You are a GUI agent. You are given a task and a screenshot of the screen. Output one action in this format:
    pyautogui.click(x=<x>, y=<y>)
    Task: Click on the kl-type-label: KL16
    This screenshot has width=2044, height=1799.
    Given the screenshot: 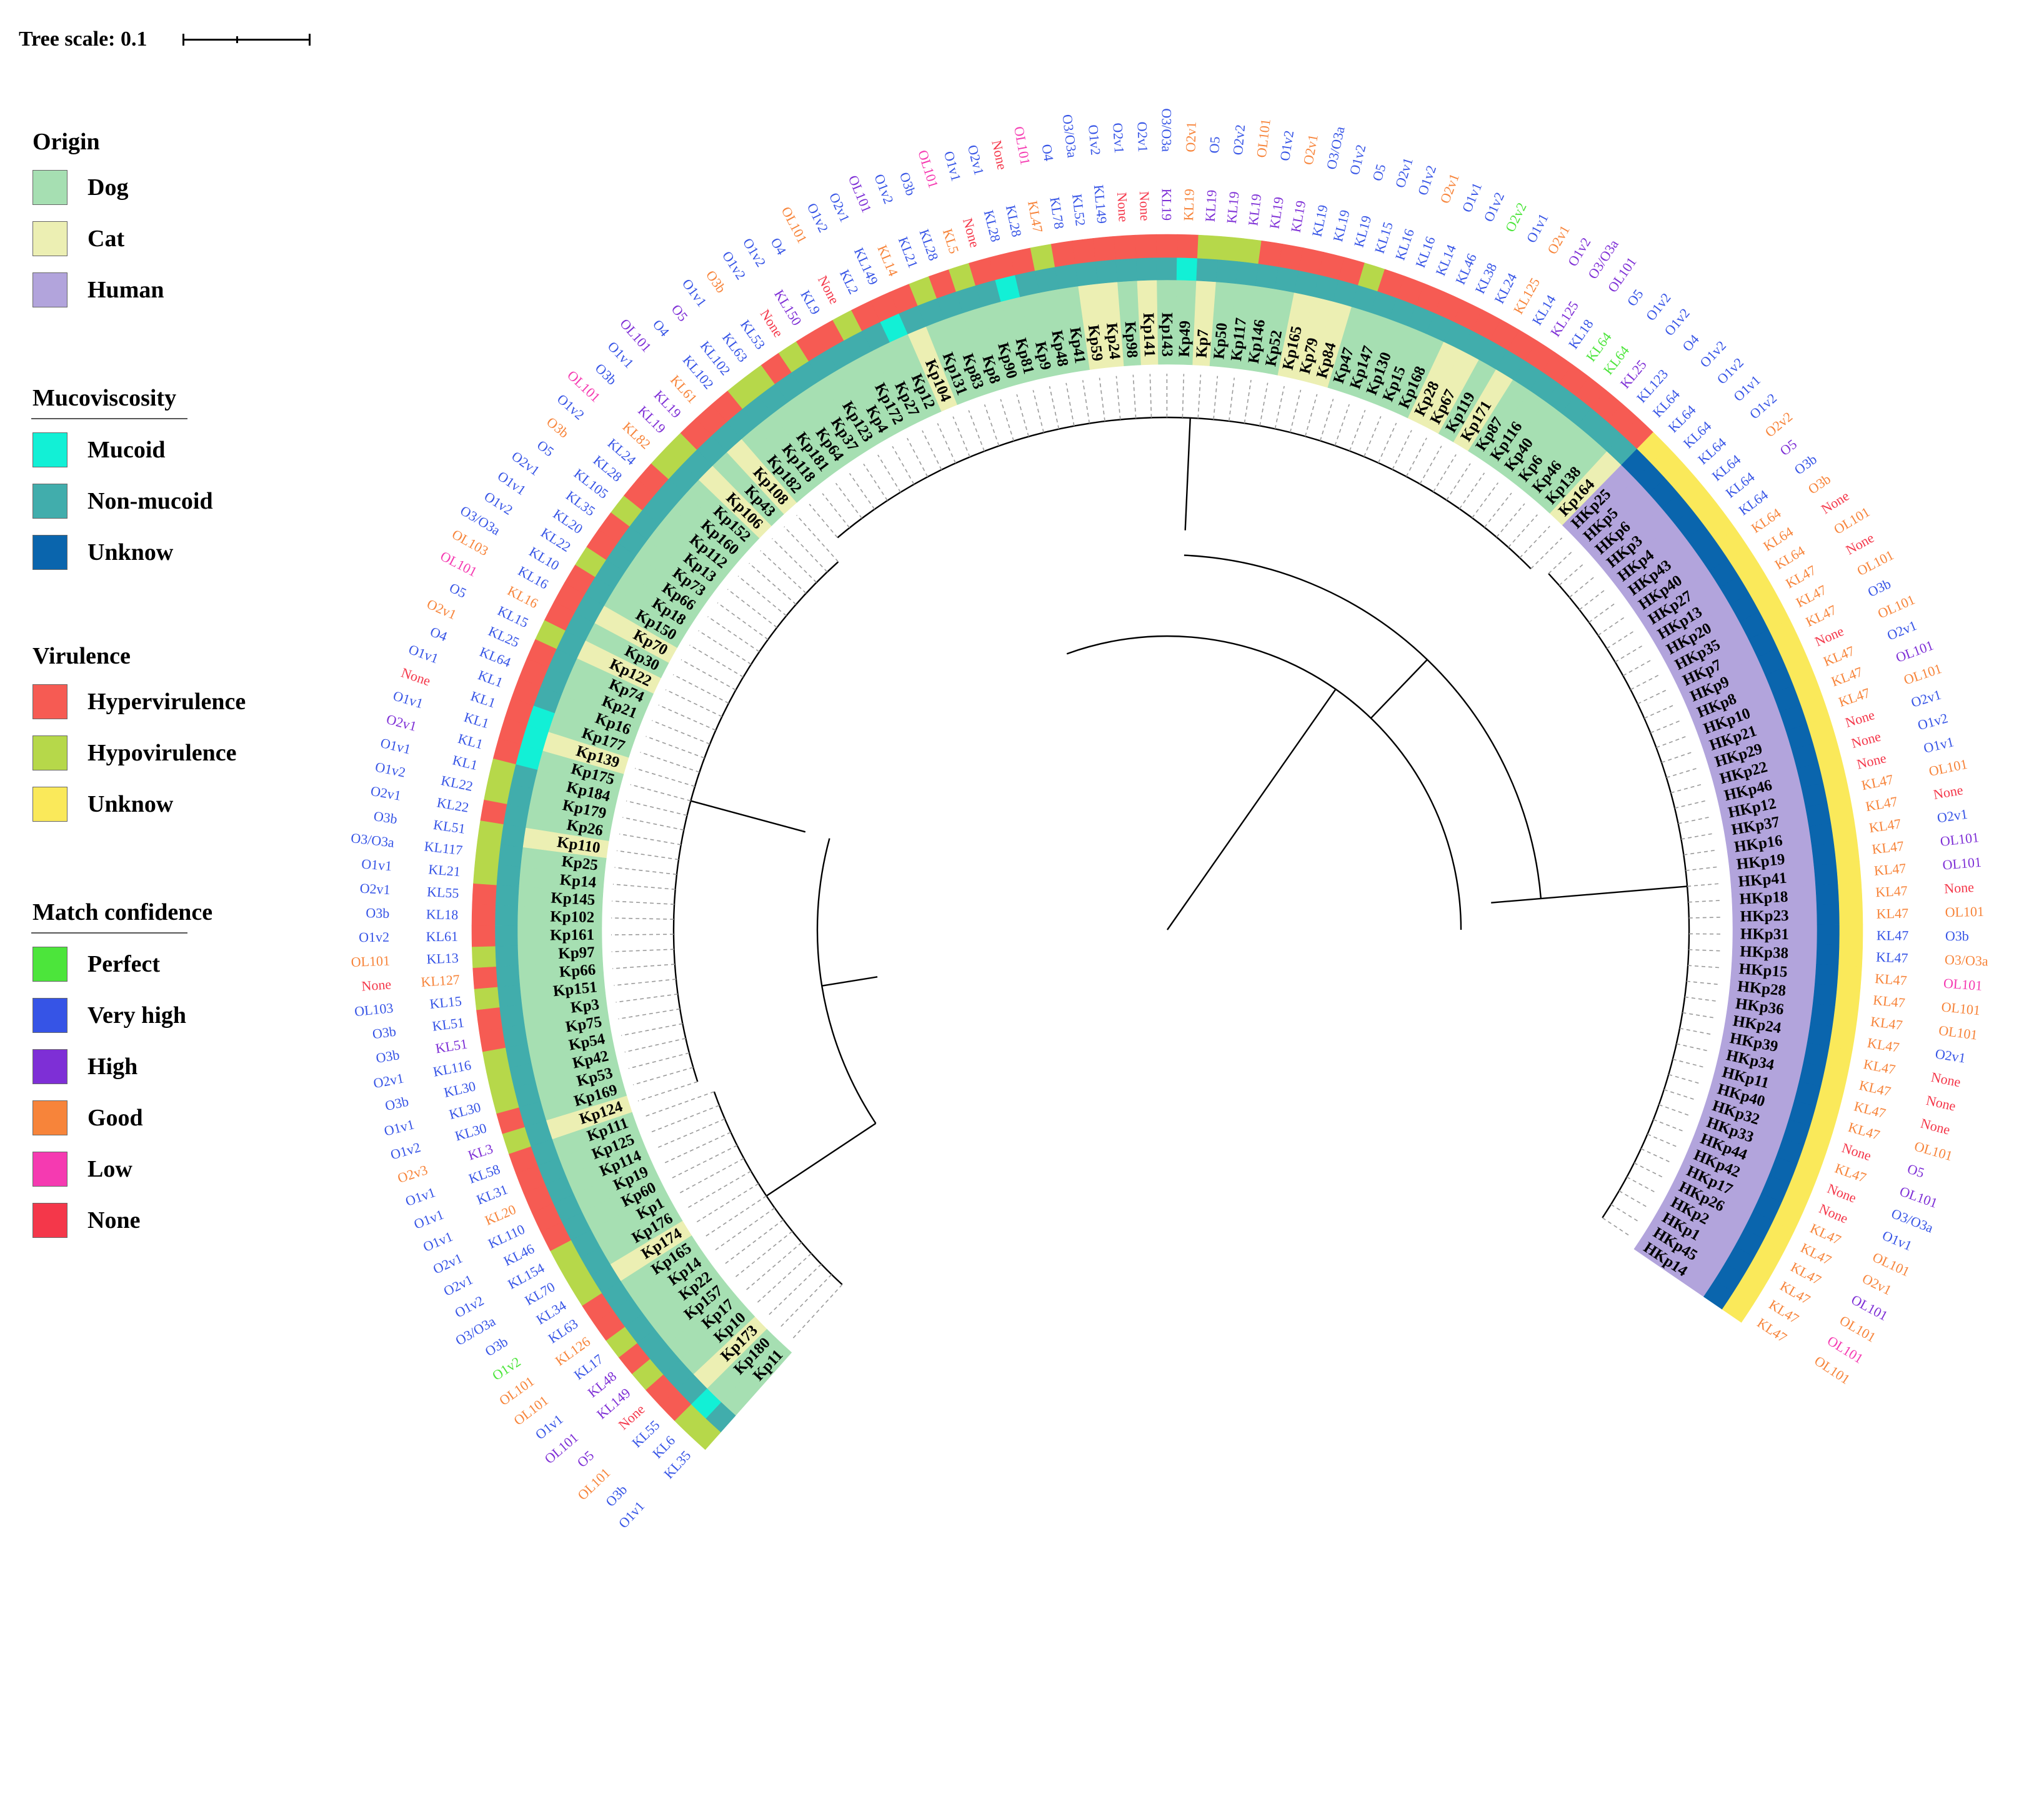 What is the action you would take?
    pyautogui.click(x=1405, y=244)
    